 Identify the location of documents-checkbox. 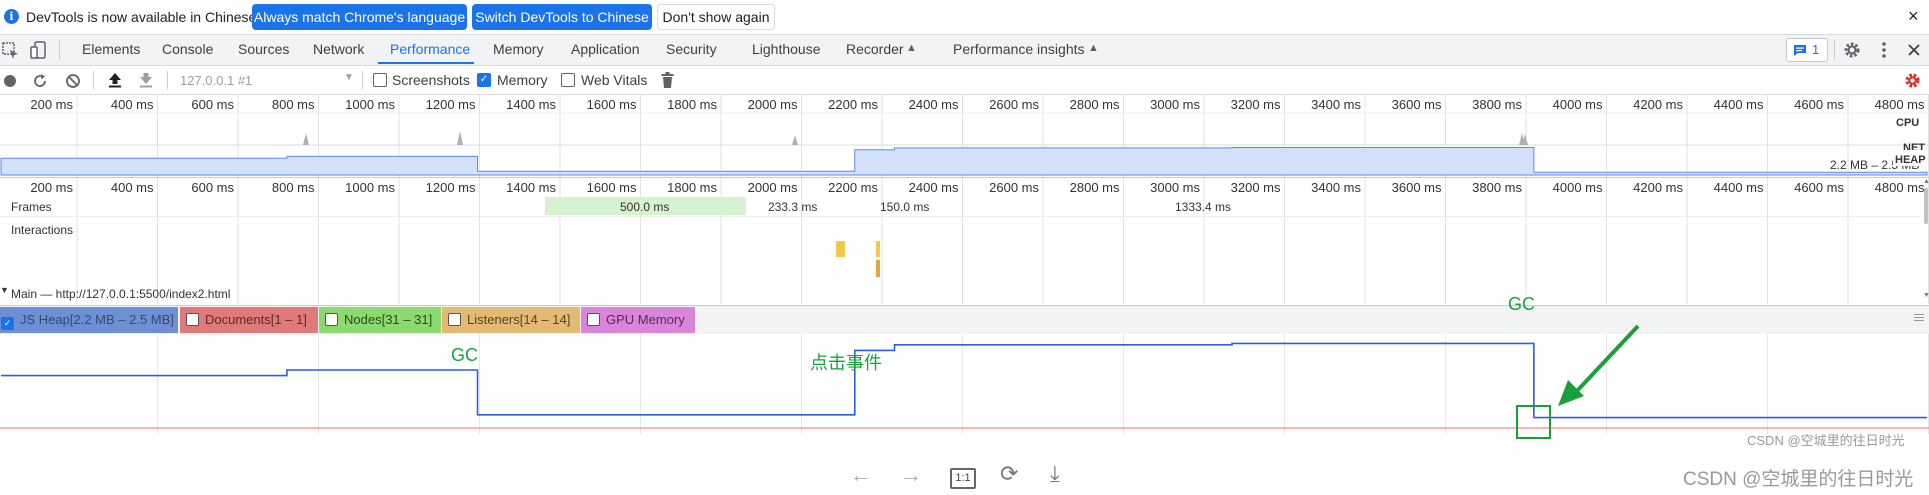
(192, 319).